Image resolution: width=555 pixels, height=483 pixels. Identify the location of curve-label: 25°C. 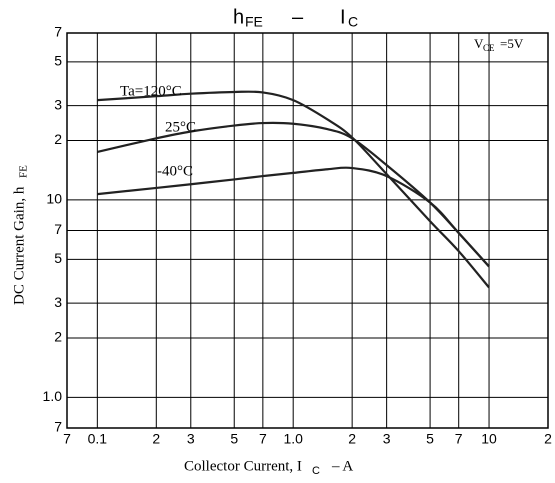
(180, 127).